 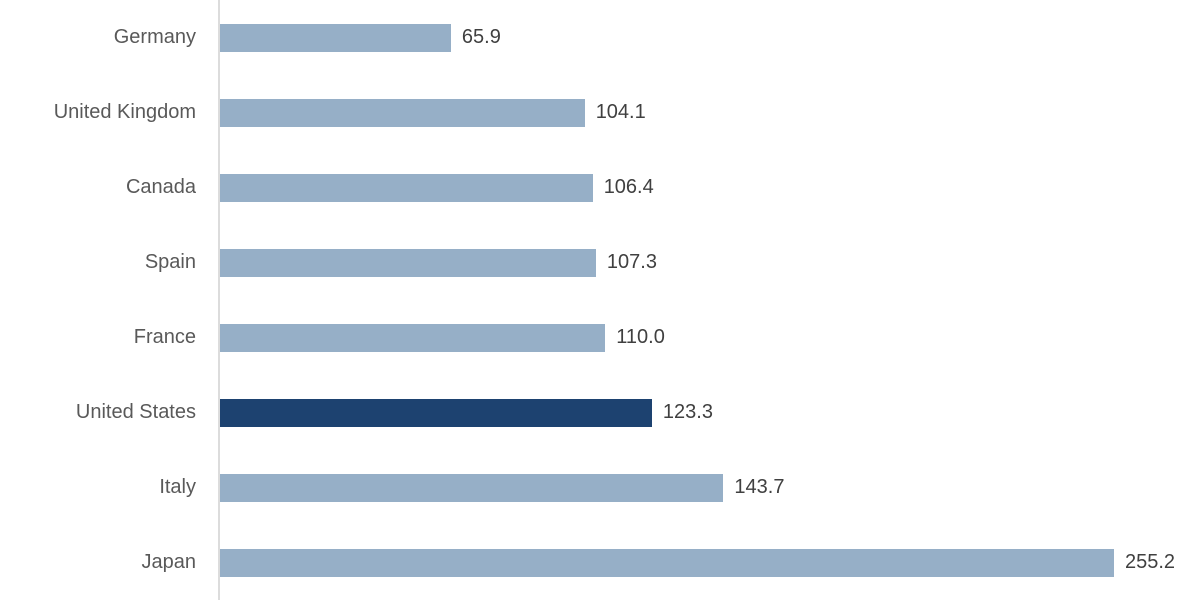 What do you see at coordinates (640, 337) in the screenshot?
I see `value-label: 110.0` at bounding box center [640, 337].